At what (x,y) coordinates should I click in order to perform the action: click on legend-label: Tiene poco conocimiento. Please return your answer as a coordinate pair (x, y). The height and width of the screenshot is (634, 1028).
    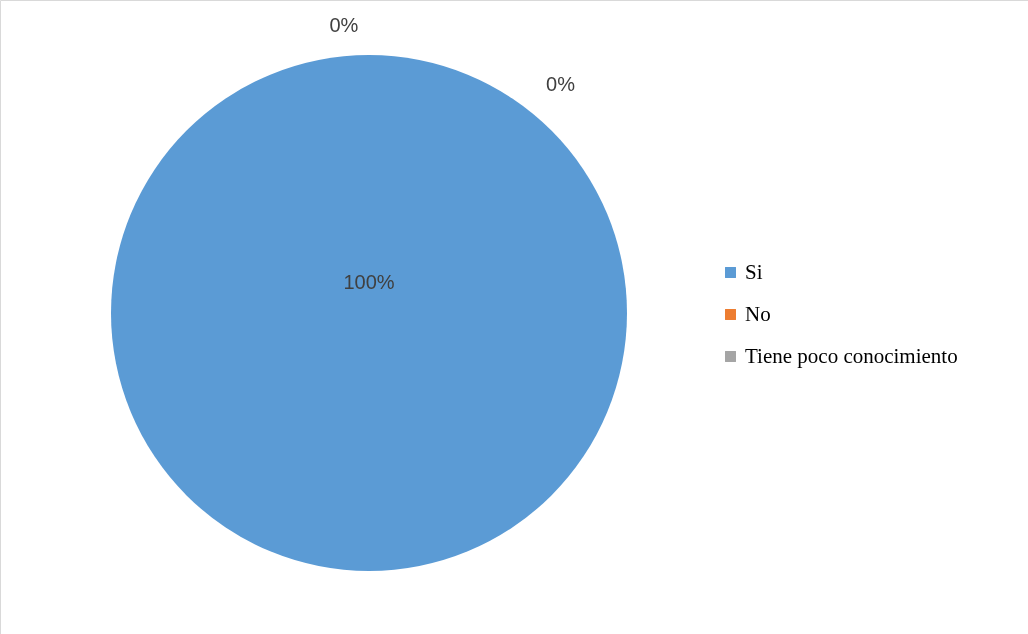
    Looking at the image, I should click on (851, 355).